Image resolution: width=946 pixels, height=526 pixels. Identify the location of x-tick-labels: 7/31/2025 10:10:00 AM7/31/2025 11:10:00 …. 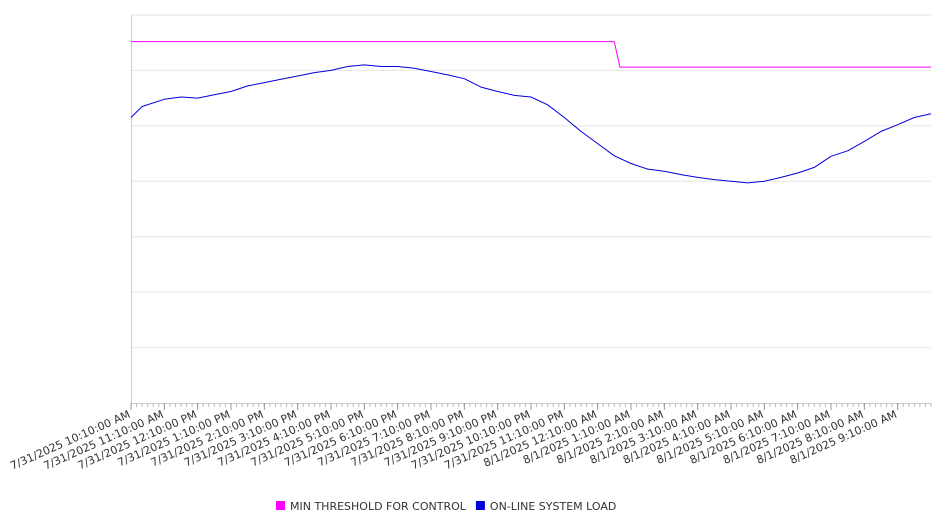
(453, 440).